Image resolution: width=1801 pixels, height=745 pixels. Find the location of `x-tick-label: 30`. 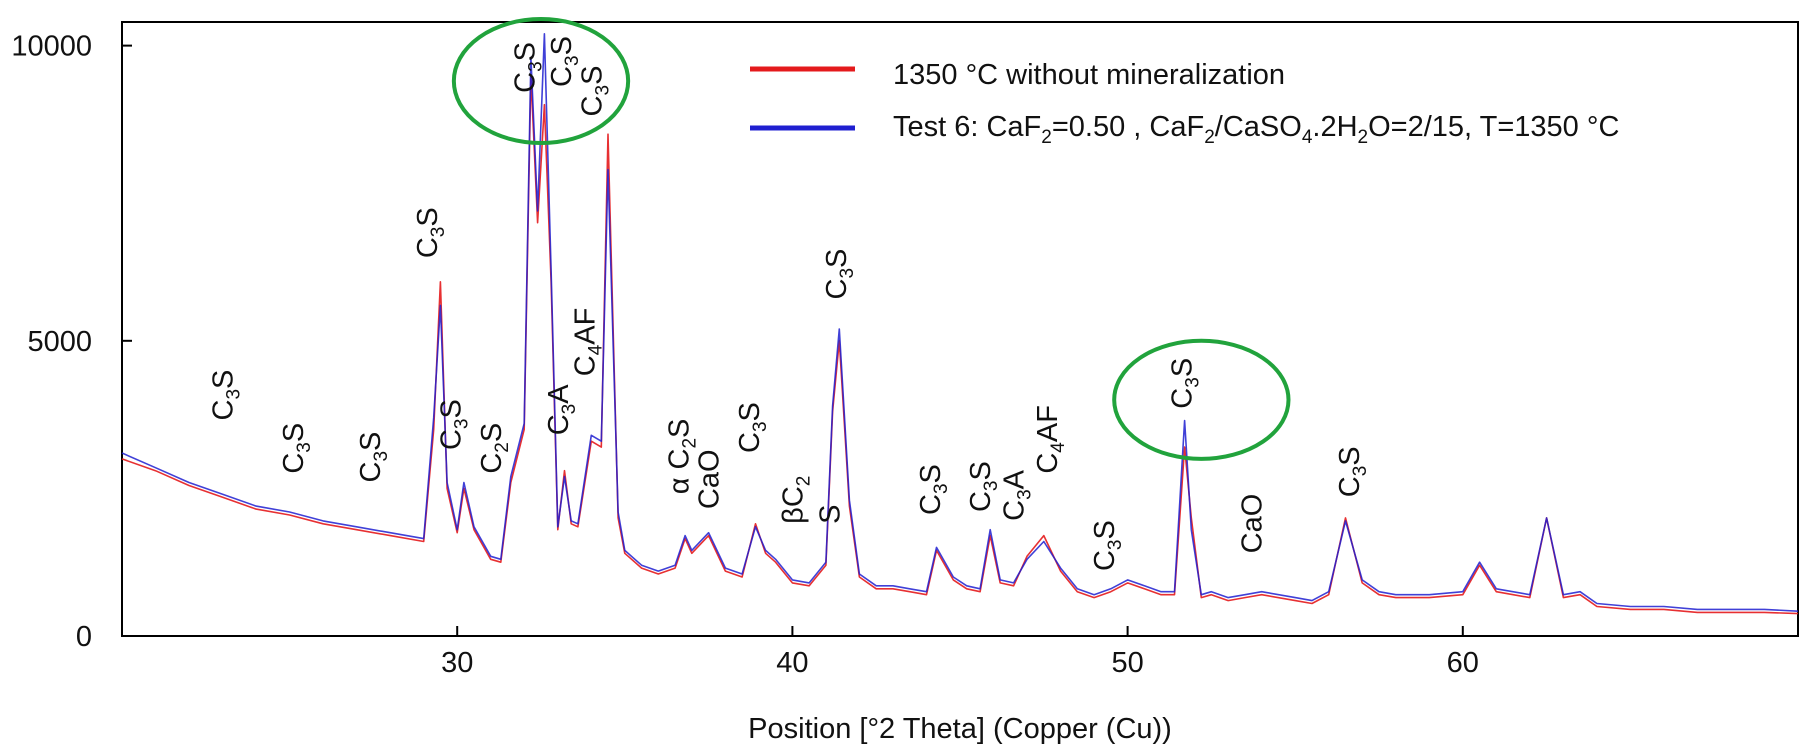

x-tick-label: 30 is located at coordinates (457, 663).